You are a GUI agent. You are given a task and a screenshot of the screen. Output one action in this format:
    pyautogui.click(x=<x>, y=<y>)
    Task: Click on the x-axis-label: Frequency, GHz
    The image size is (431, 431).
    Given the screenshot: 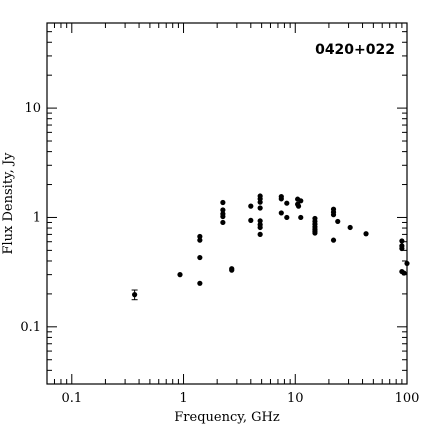 What is the action you would take?
    pyautogui.click(x=227, y=417)
    